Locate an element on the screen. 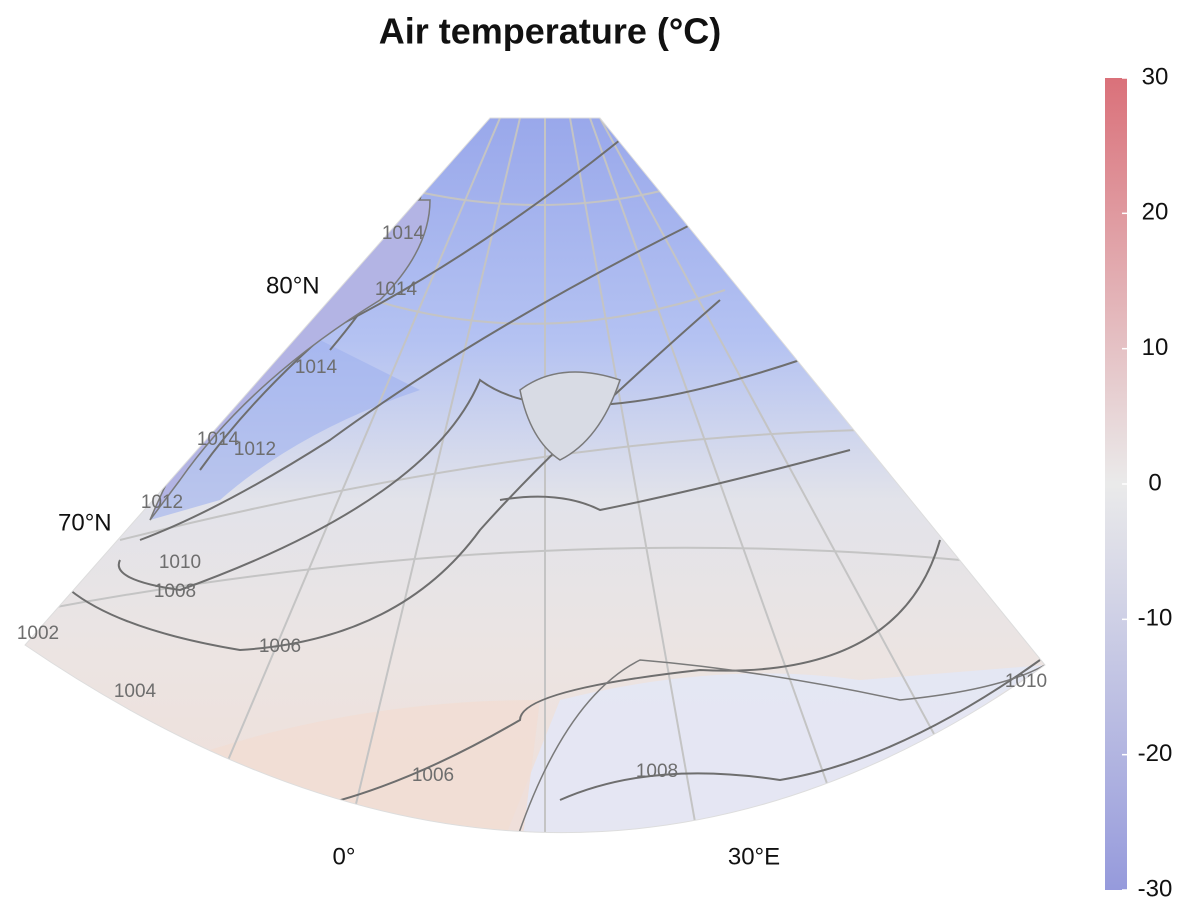  colorbar is located at coordinates (1116, 484).